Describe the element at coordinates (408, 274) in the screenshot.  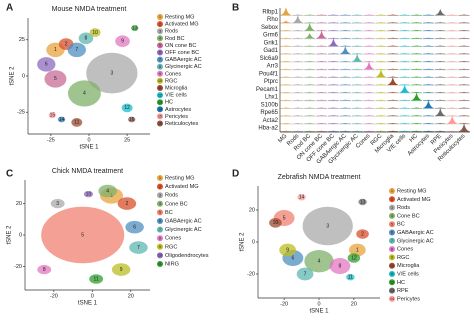
I see `legend-label: V/E cells` at that location.